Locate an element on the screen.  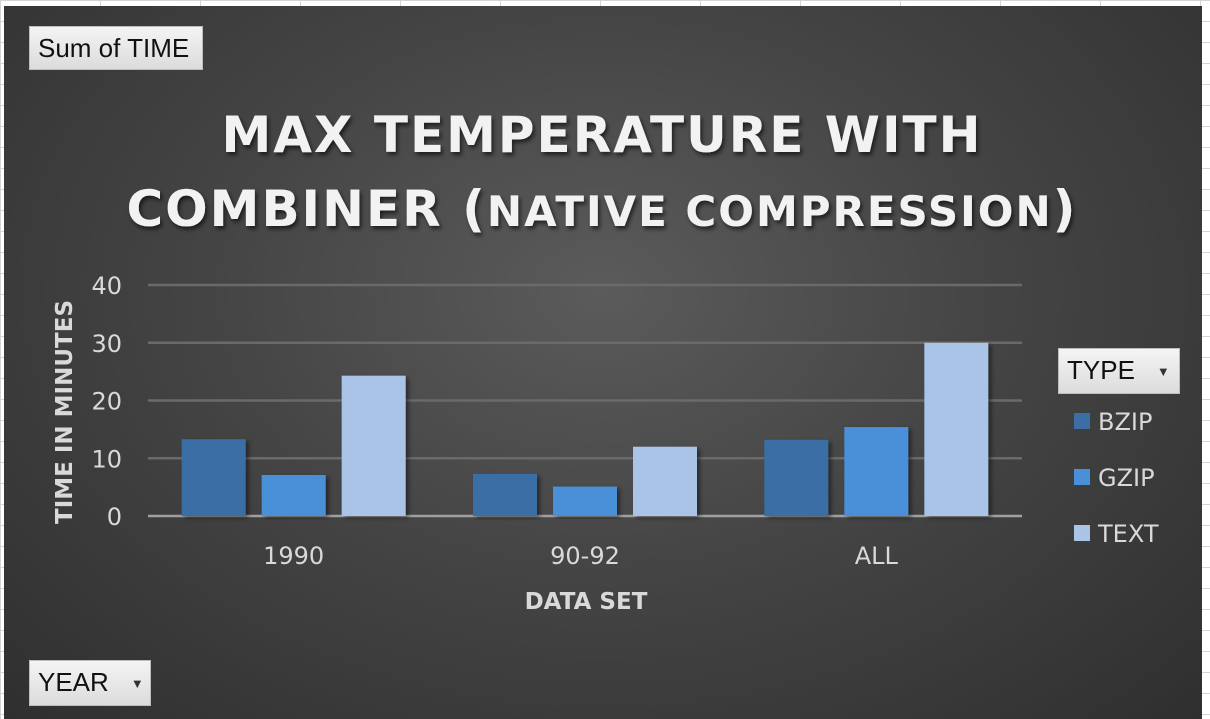
filter-field-button: YEAR ▼ is located at coordinates (90, 683).